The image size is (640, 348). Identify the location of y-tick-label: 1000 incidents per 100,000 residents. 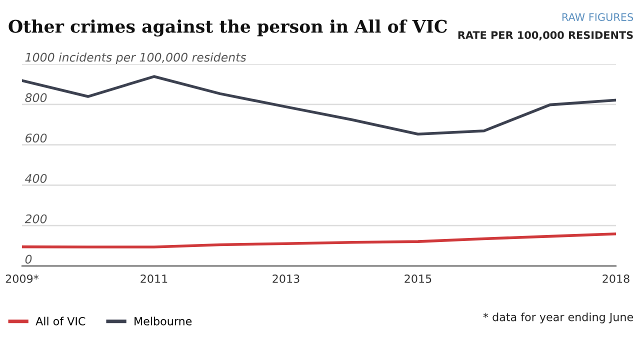
(135, 58).